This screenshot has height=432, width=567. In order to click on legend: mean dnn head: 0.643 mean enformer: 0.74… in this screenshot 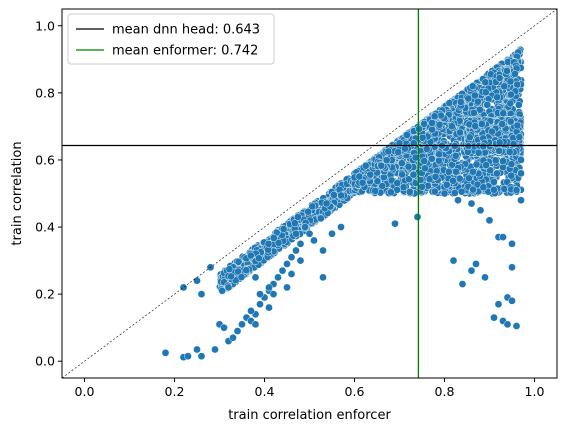, I will do `click(171, 39)`.